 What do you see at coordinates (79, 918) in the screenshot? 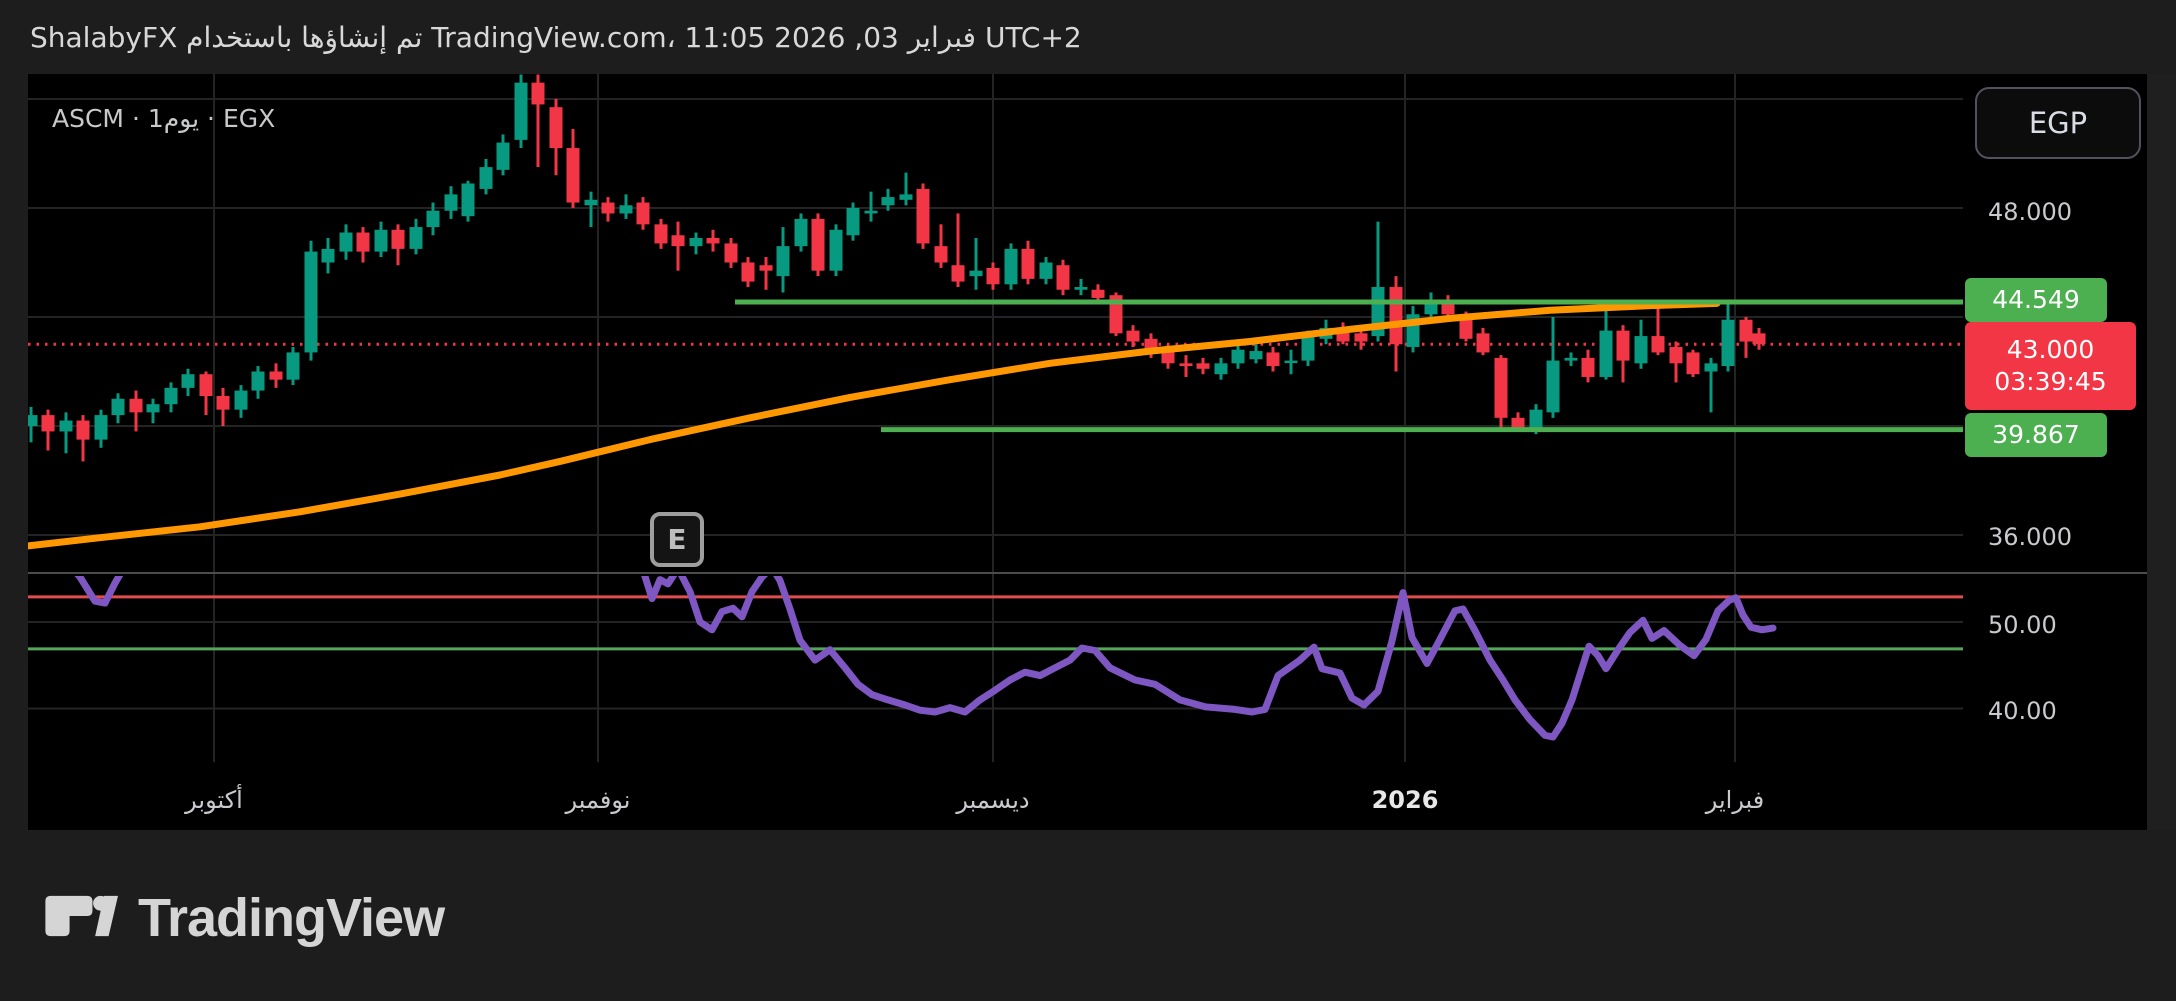
I see `tradingview-logo-icon` at bounding box center [79, 918].